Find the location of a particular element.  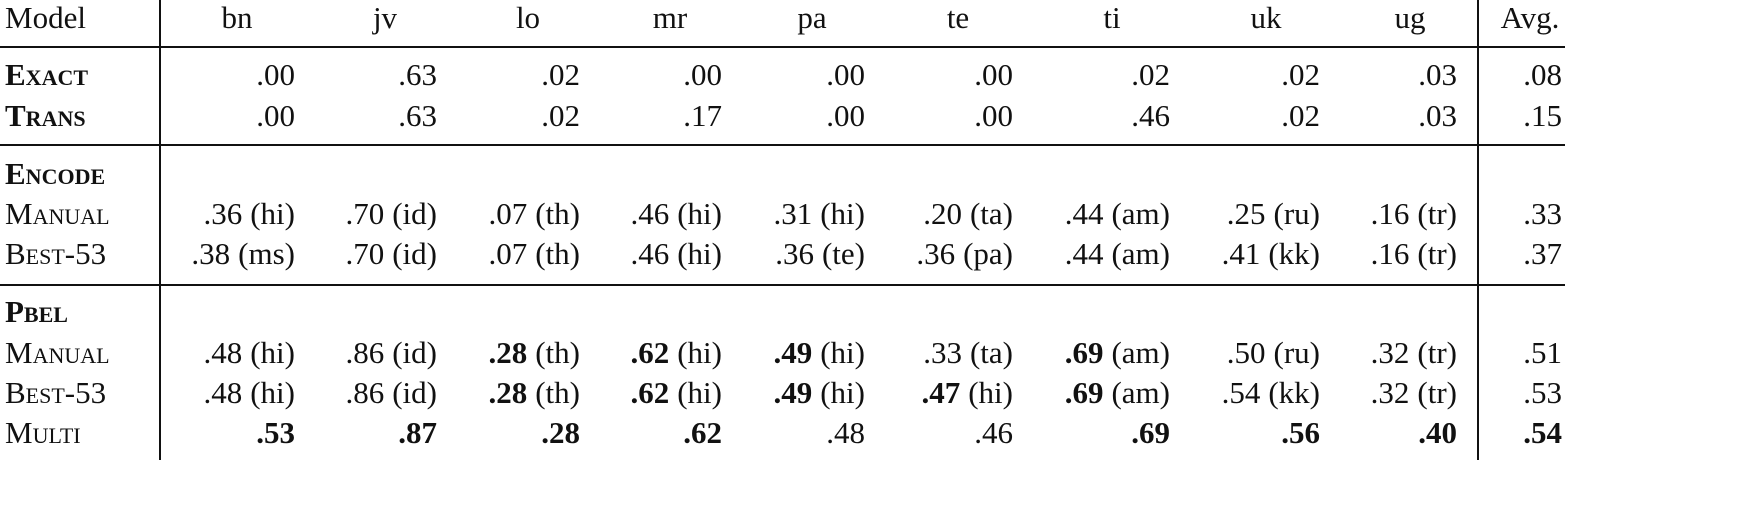

model-name: Trans is located at coordinates (45, 115).